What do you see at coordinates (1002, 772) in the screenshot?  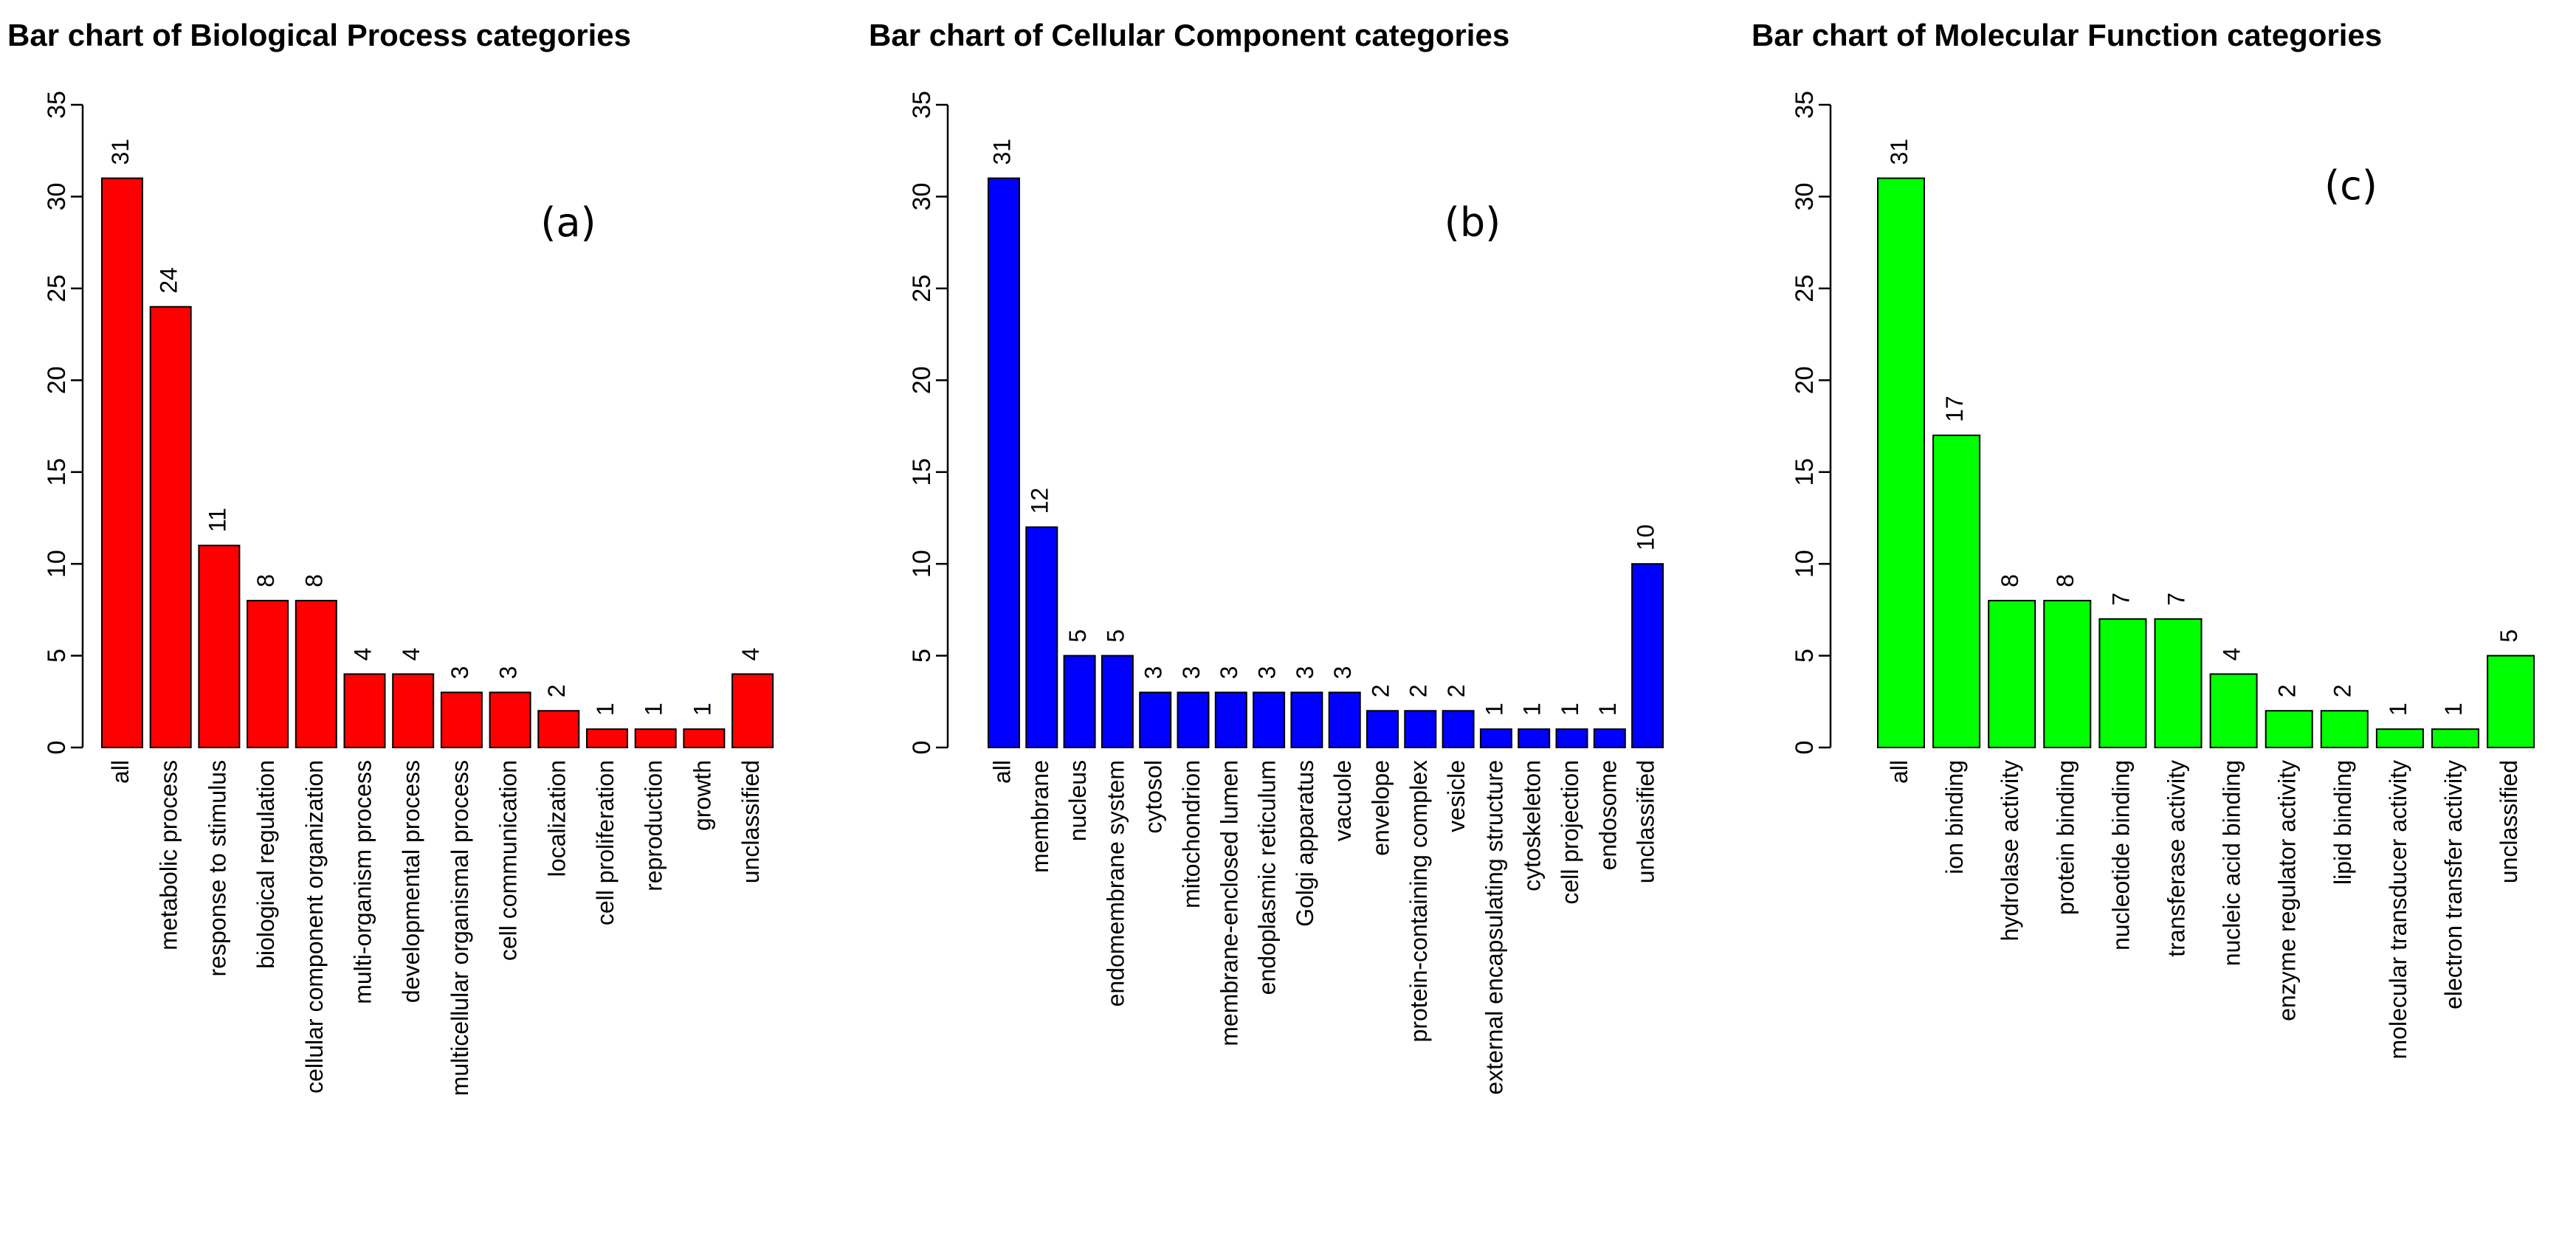 I see `category-label: all` at bounding box center [1002, 772].